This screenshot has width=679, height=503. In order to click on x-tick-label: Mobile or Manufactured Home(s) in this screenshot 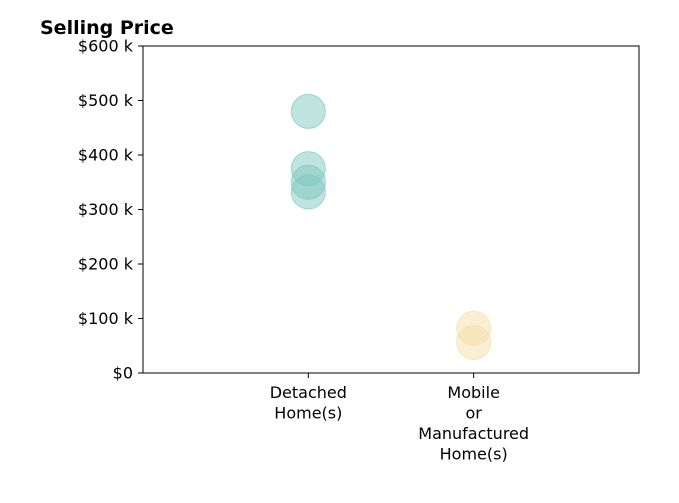, I will do `click(473, 423)`.